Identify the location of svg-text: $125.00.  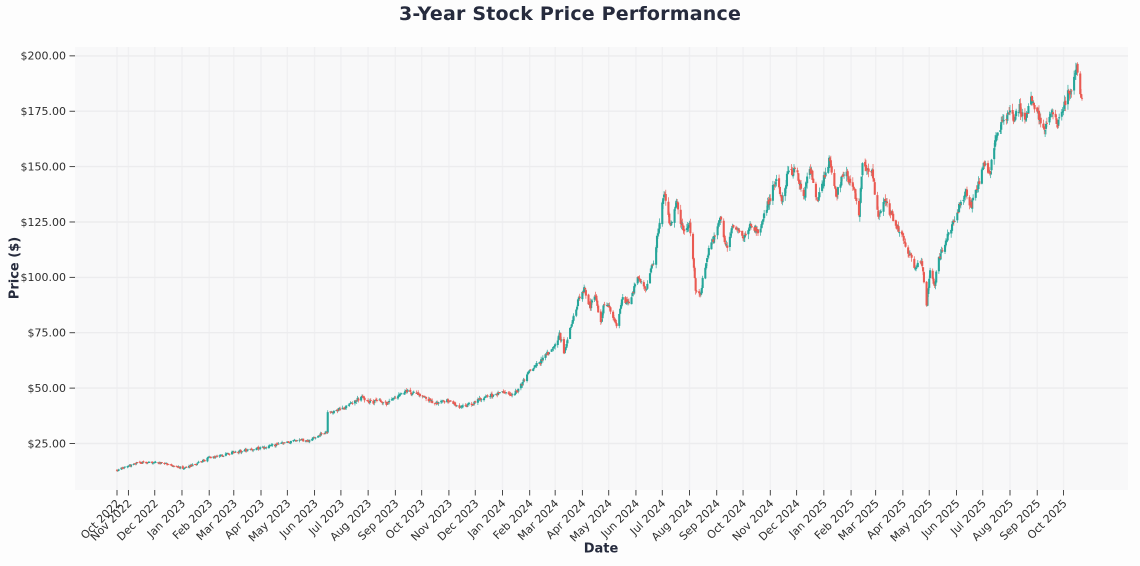
(44, 222).